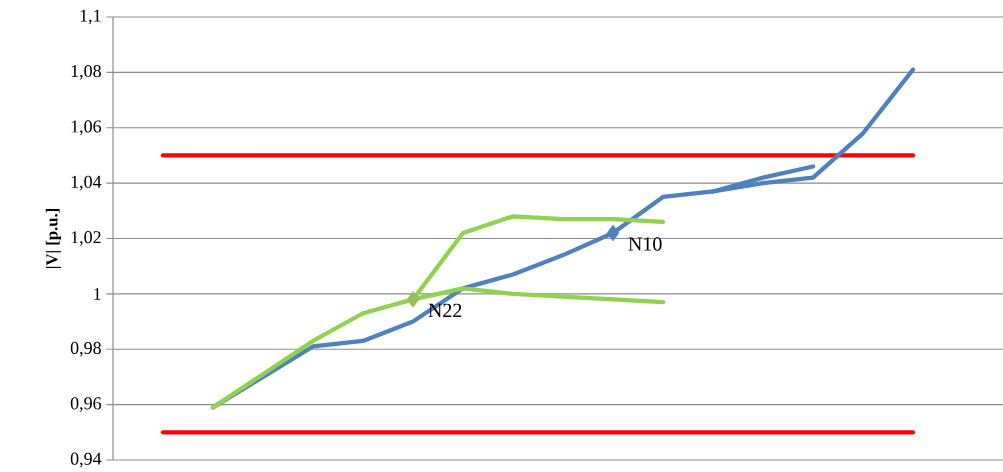  Describe the element at coordinates (86, 238) in the screenshot. I see `y-tick-label: 1,02` at that location.